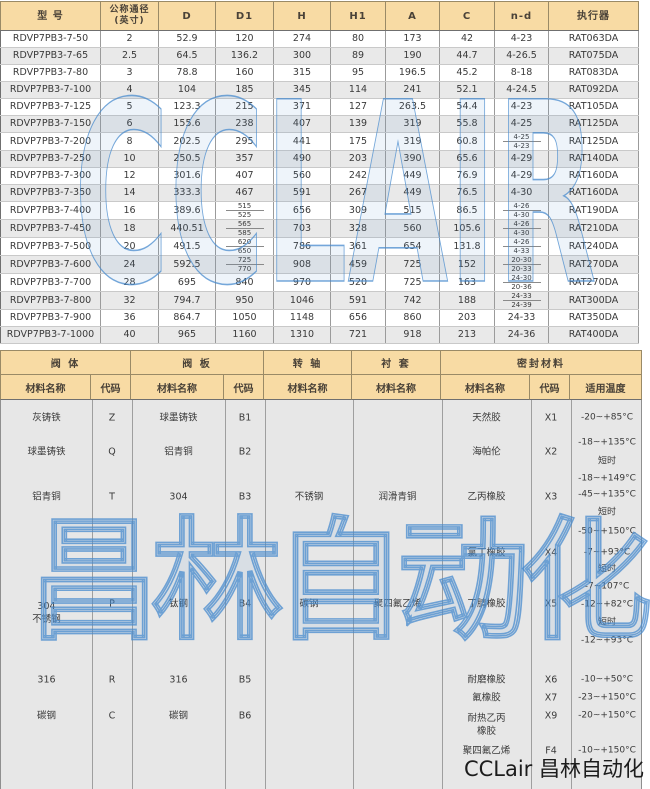 The width and height of the screenshot is (650, 789). What do you see at coordinates (467, 228) in the screenshot?
I see `spec-cell-c: 105.6` at bounding box center [467, 228].